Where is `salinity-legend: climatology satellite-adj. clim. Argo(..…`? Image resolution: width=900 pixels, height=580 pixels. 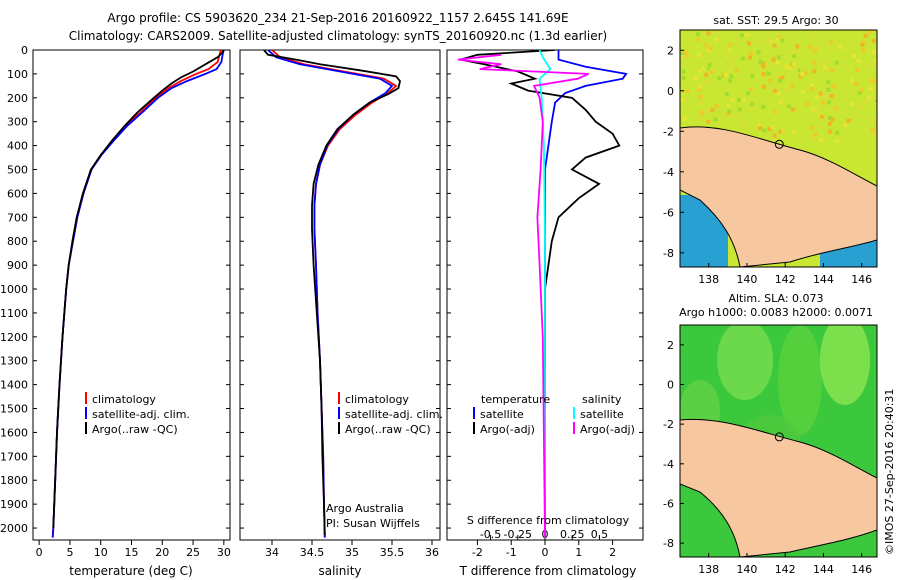 salinity-legend: climatology satellite-adj. clim. Argo(..… is located at coordinates (384, 461).